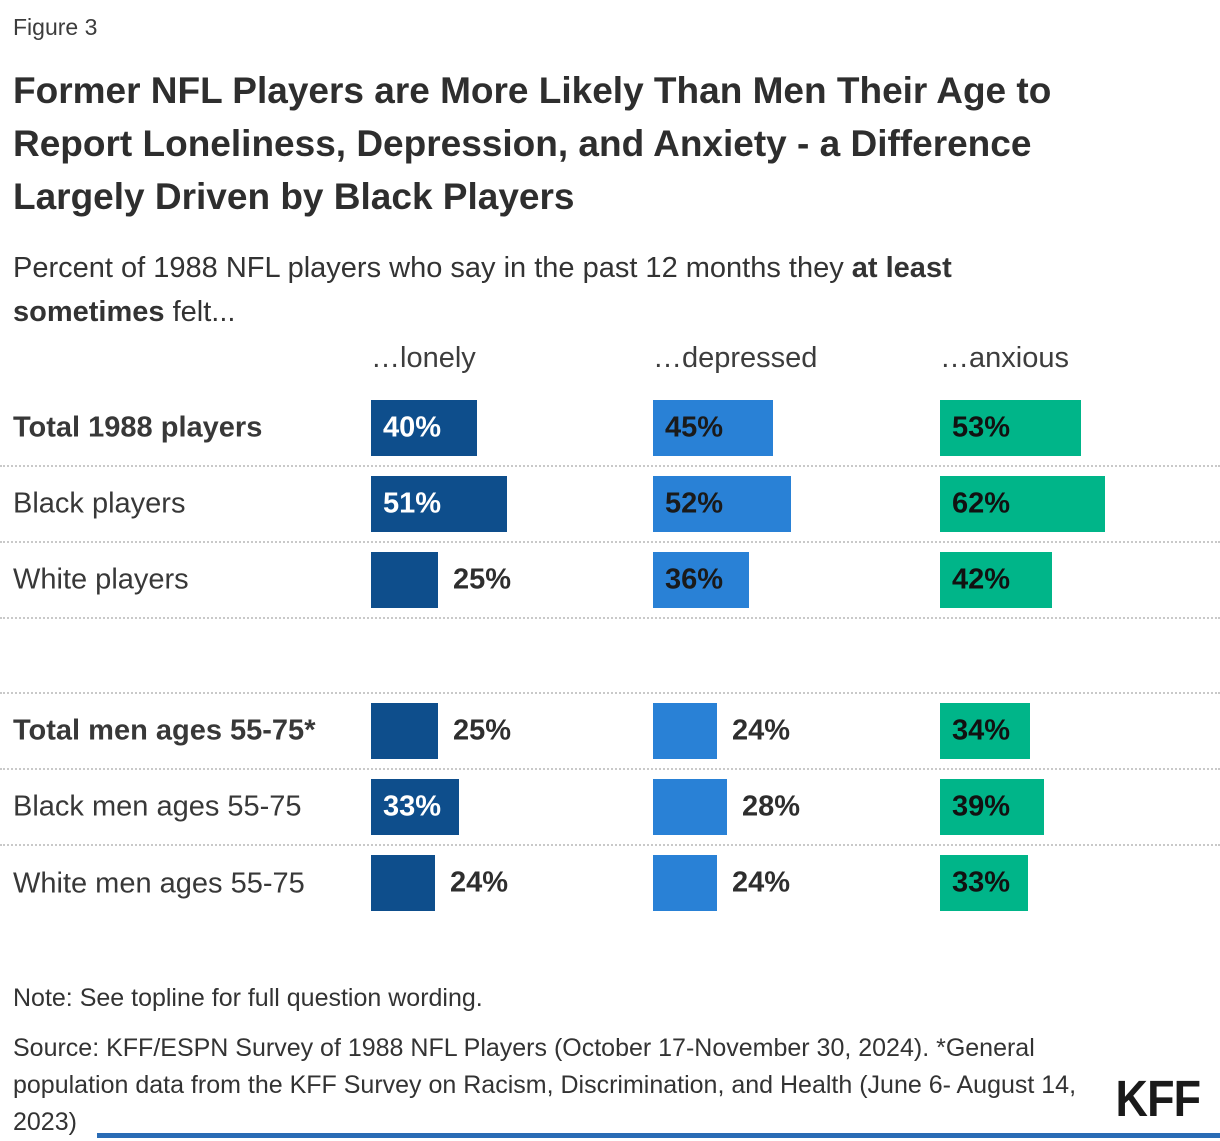  What do you see at coordinates (138, 427) in the screenshot?
I see `row-label: Total 1988 players` at bounding box center [138, 427].